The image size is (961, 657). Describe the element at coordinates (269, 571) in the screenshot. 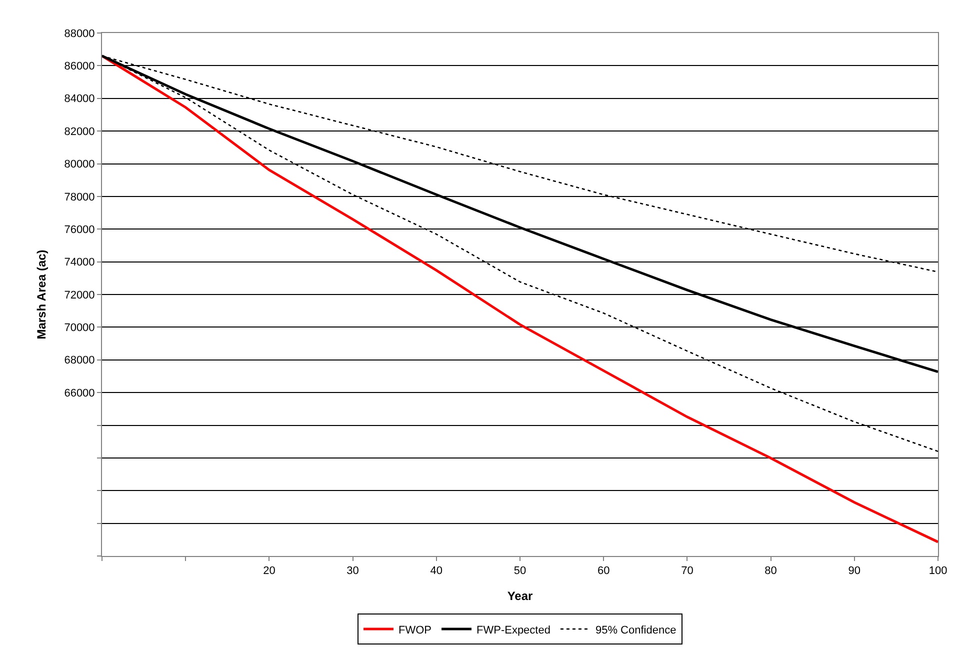

I see `x-tick-label: 20` at that location.